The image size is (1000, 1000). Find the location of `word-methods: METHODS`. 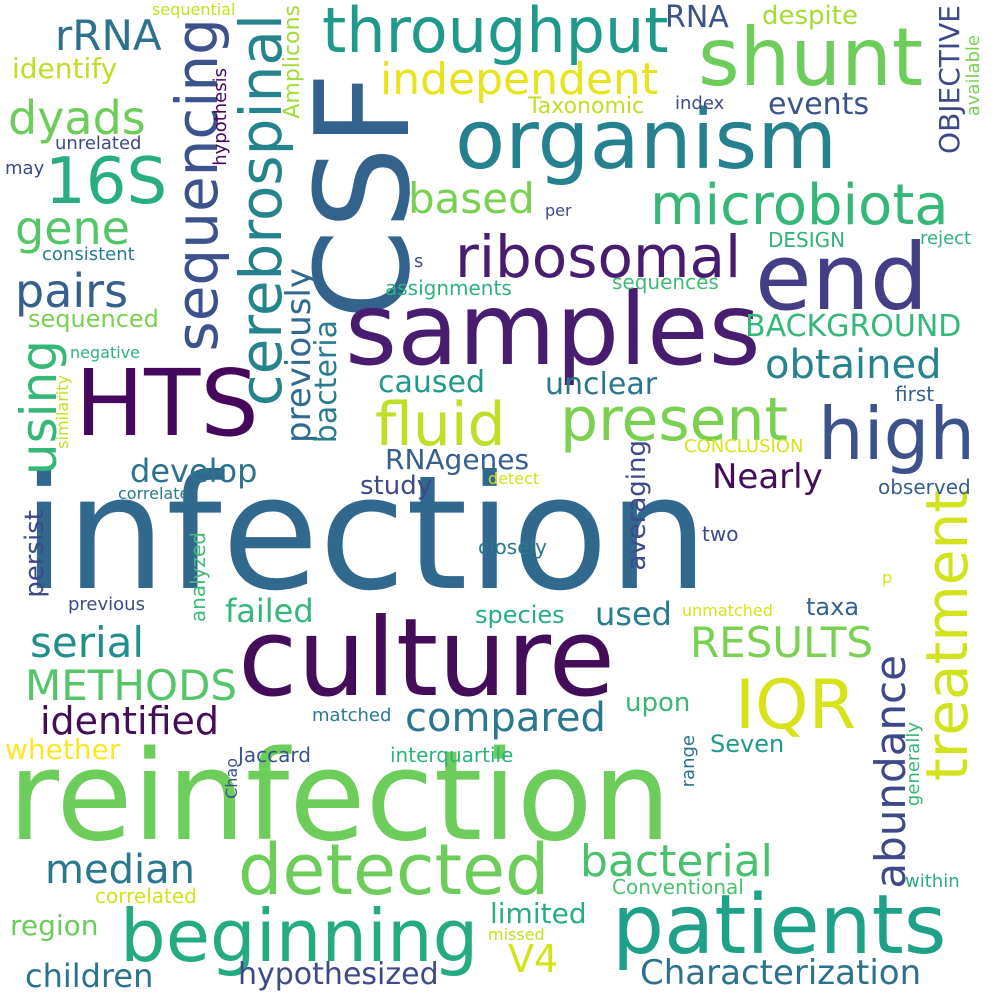

word-methods: METHODS is located at coordinates (131, 685).